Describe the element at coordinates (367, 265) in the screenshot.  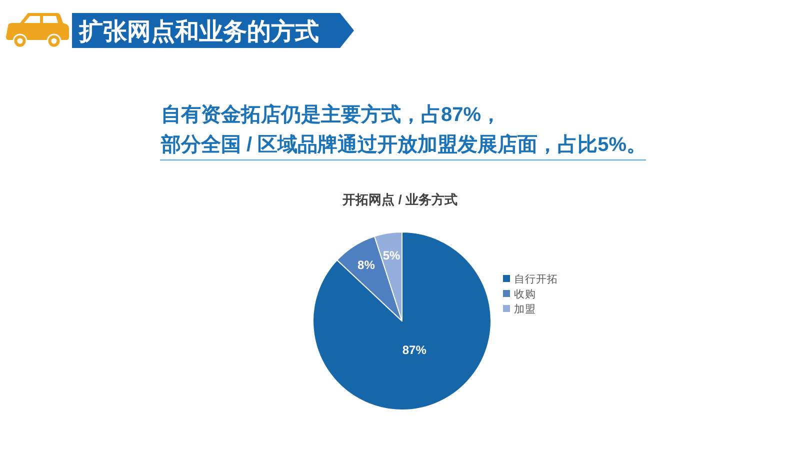
I see `data-label: 8%` at that location.